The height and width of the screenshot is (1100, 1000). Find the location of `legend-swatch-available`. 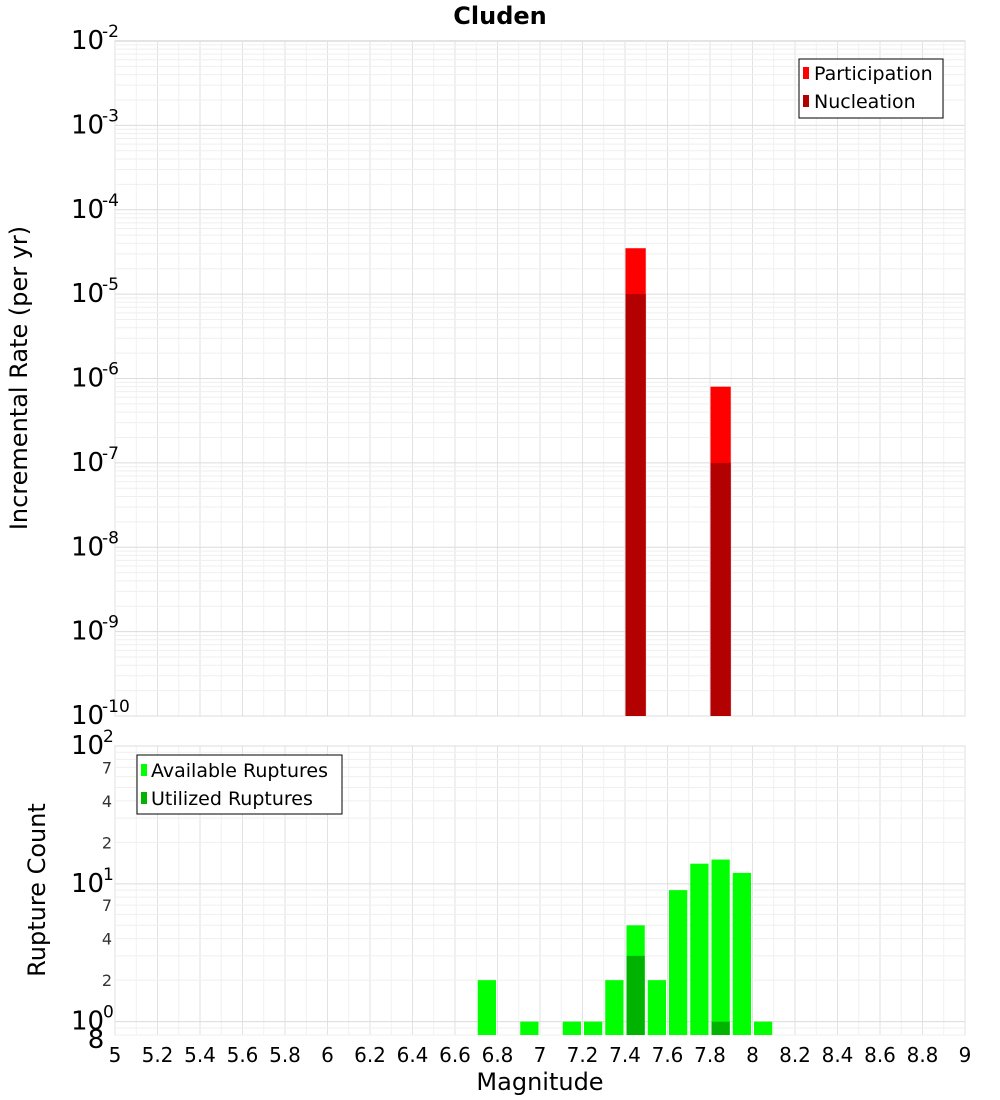

legend-swatch-available is located at coordinates (144, 770).